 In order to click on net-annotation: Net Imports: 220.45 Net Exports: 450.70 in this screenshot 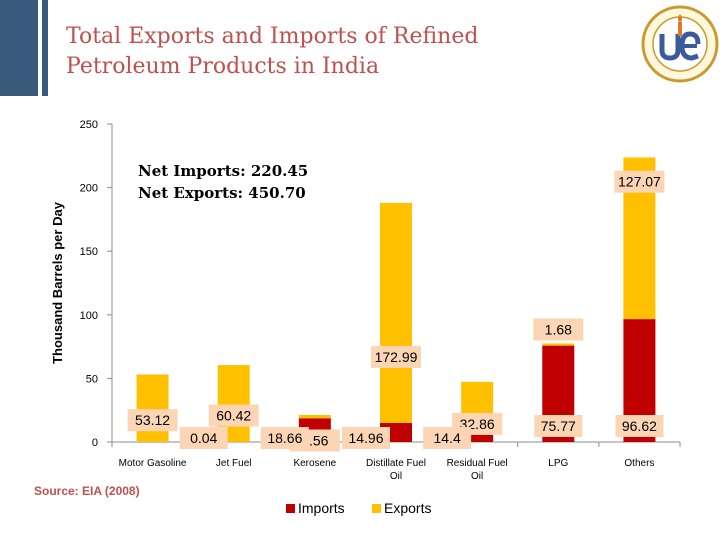, I will do `click(230, 181)`.